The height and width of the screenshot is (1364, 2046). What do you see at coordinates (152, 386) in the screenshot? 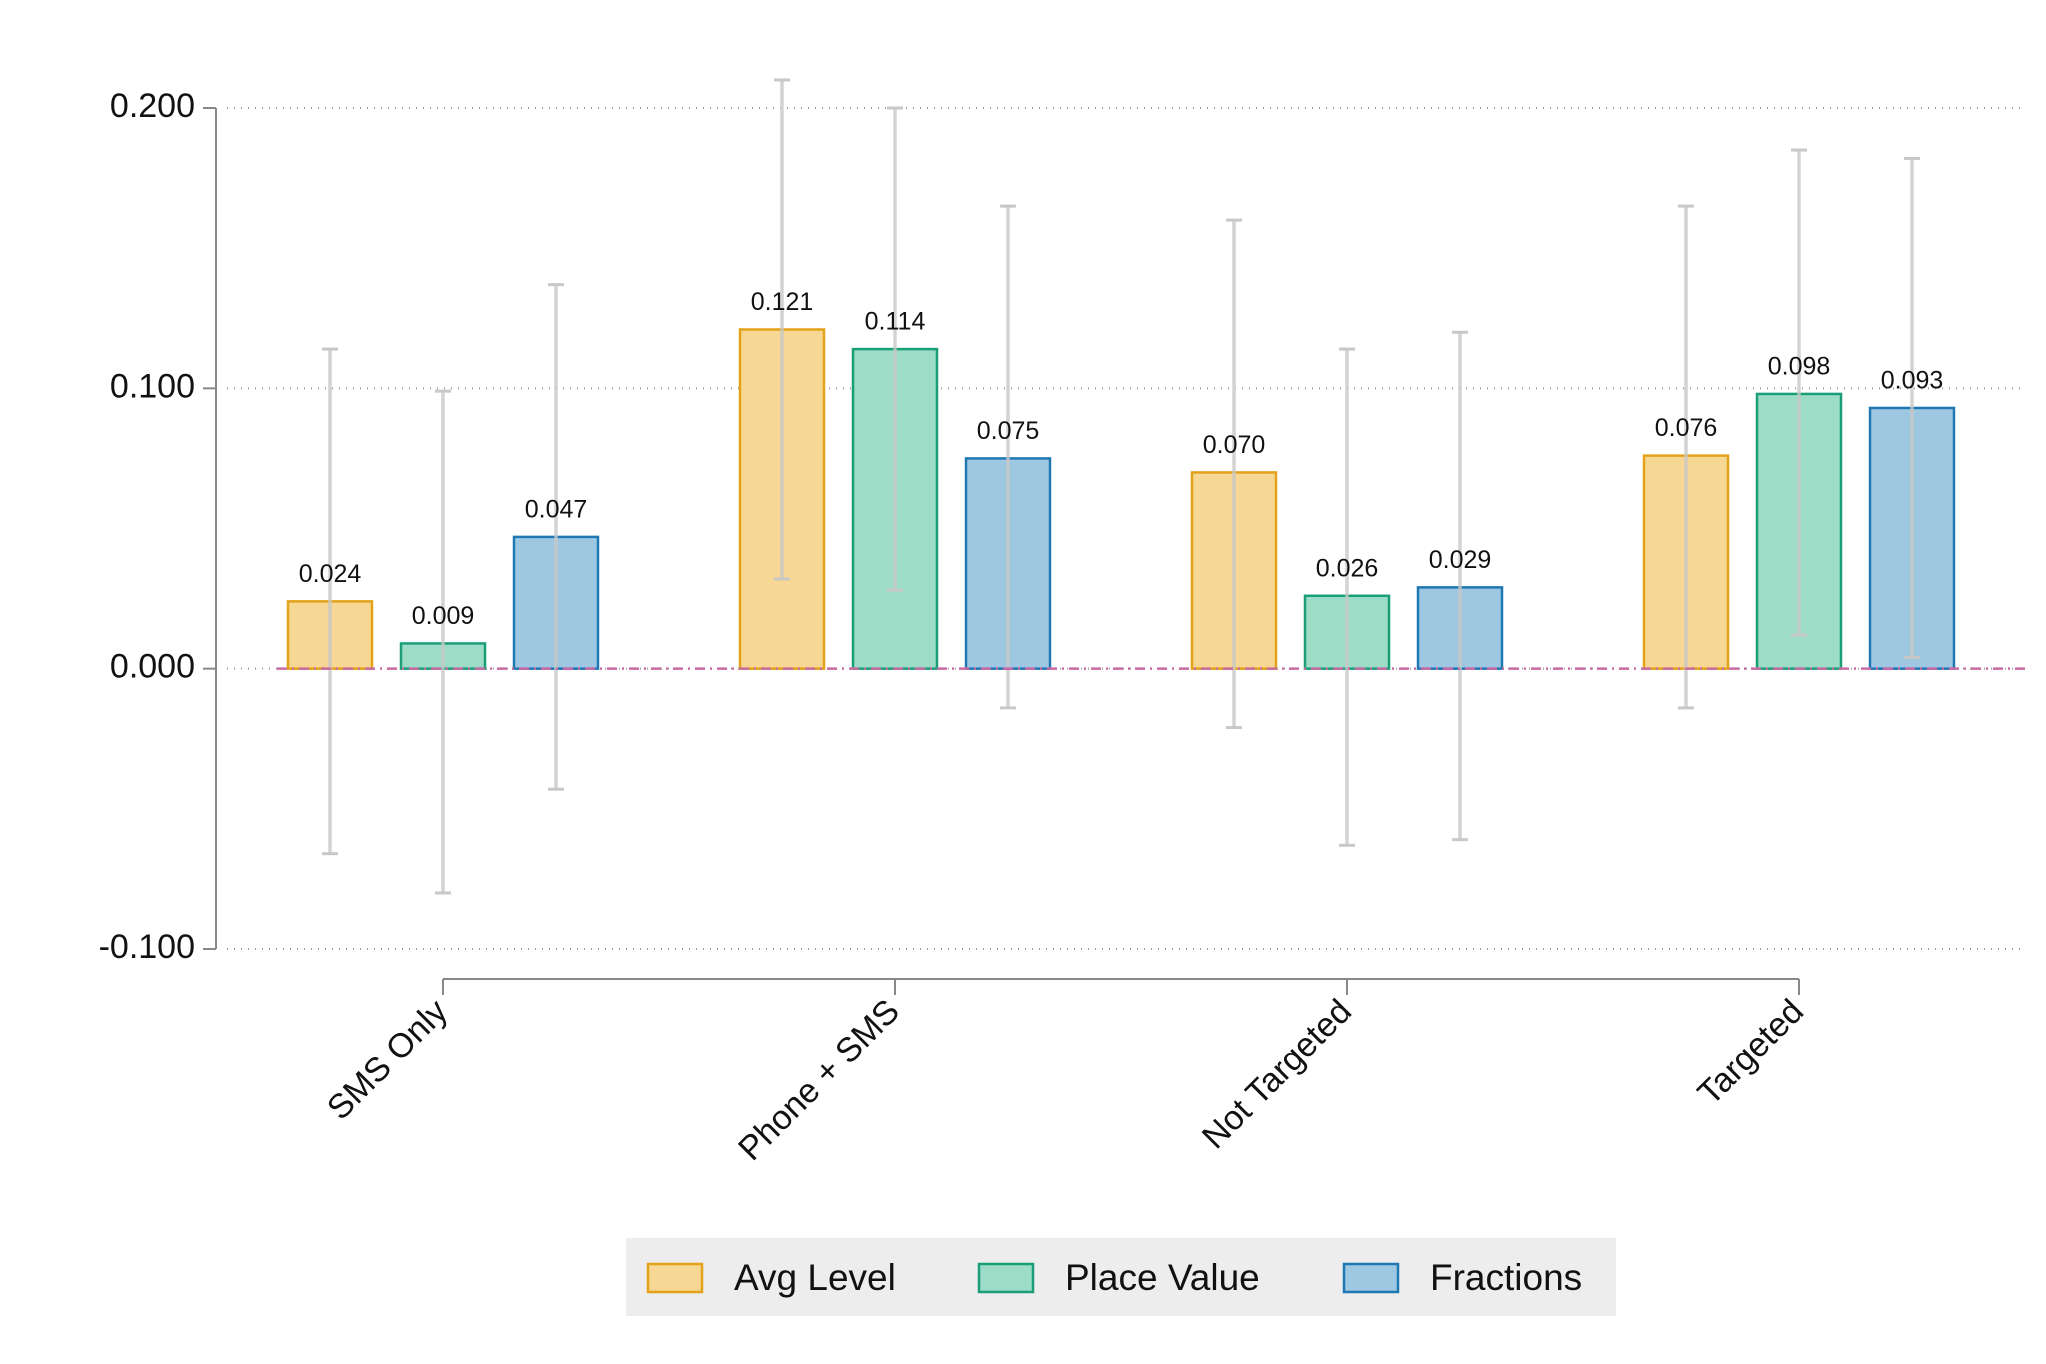
I see `y-tick-label: 0.100` at bounding box center [152, 386].